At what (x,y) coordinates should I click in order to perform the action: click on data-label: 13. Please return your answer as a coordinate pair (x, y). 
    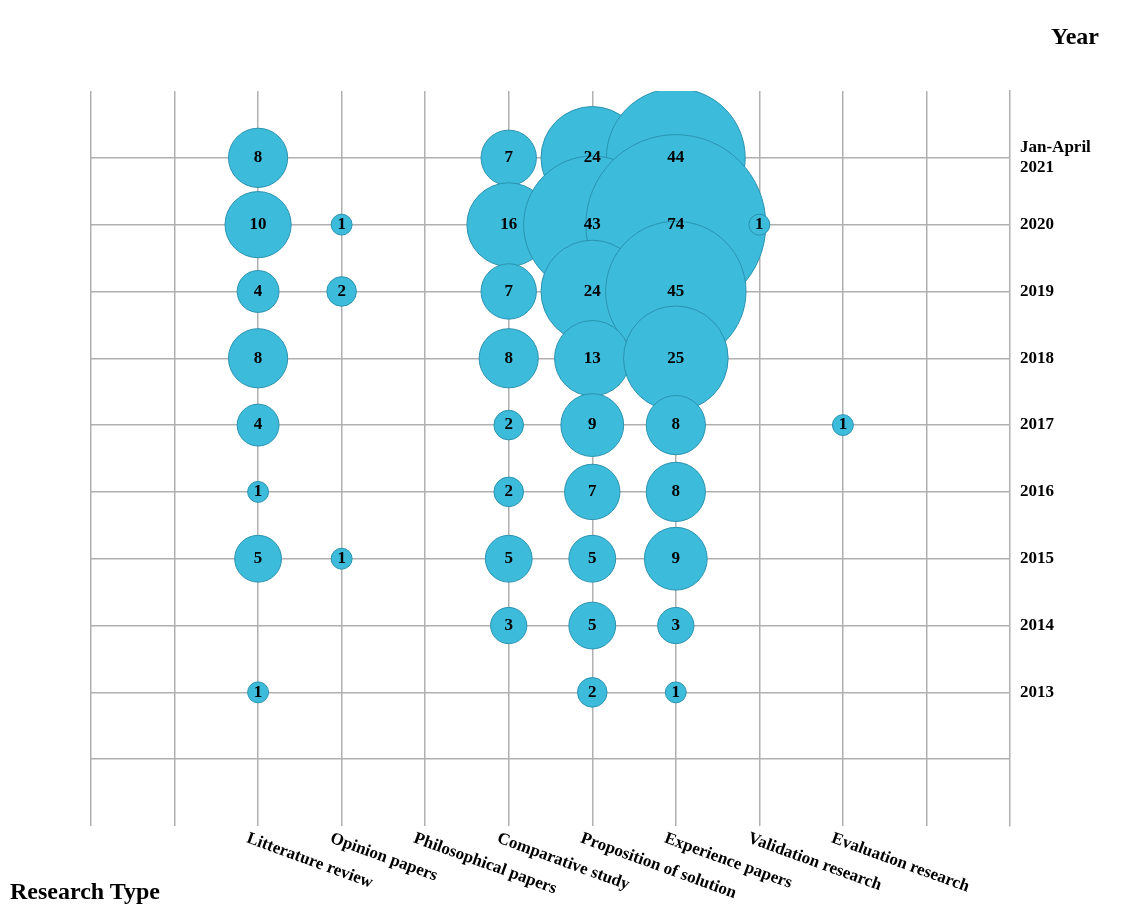
    Looking at the image, I should click on (592, 357).